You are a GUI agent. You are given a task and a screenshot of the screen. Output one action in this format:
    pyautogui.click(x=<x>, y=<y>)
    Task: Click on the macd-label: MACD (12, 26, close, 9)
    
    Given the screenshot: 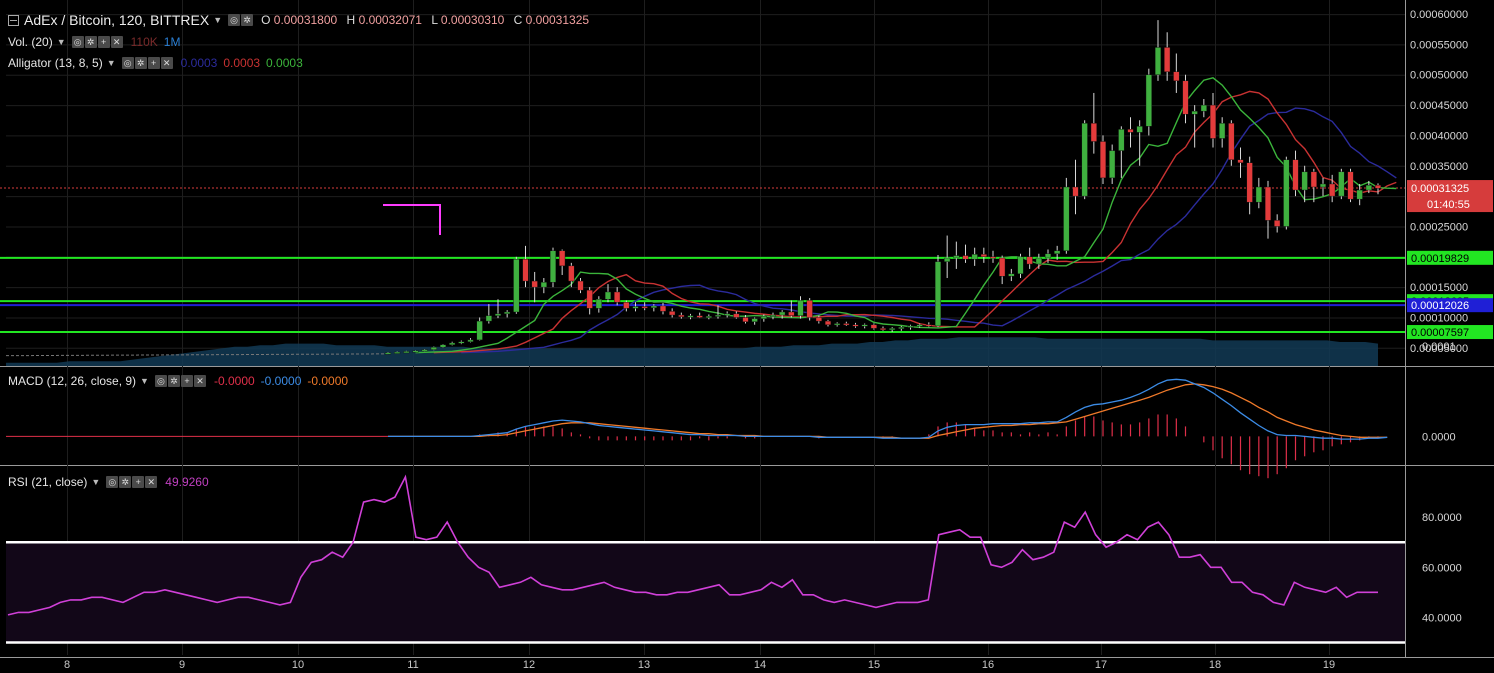 What is the action you would take?
    pyautogui.click(x=72, y=381)
    